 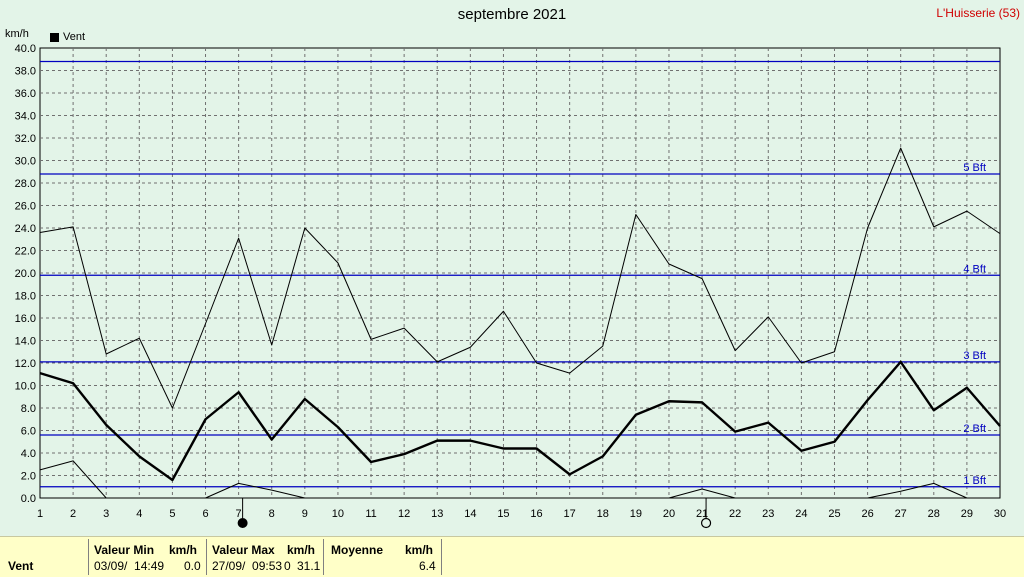 What do you see at coordinates (74, 37) in the screenshot?
I see `legend-label: Vent` at bounding box center [74, 37].